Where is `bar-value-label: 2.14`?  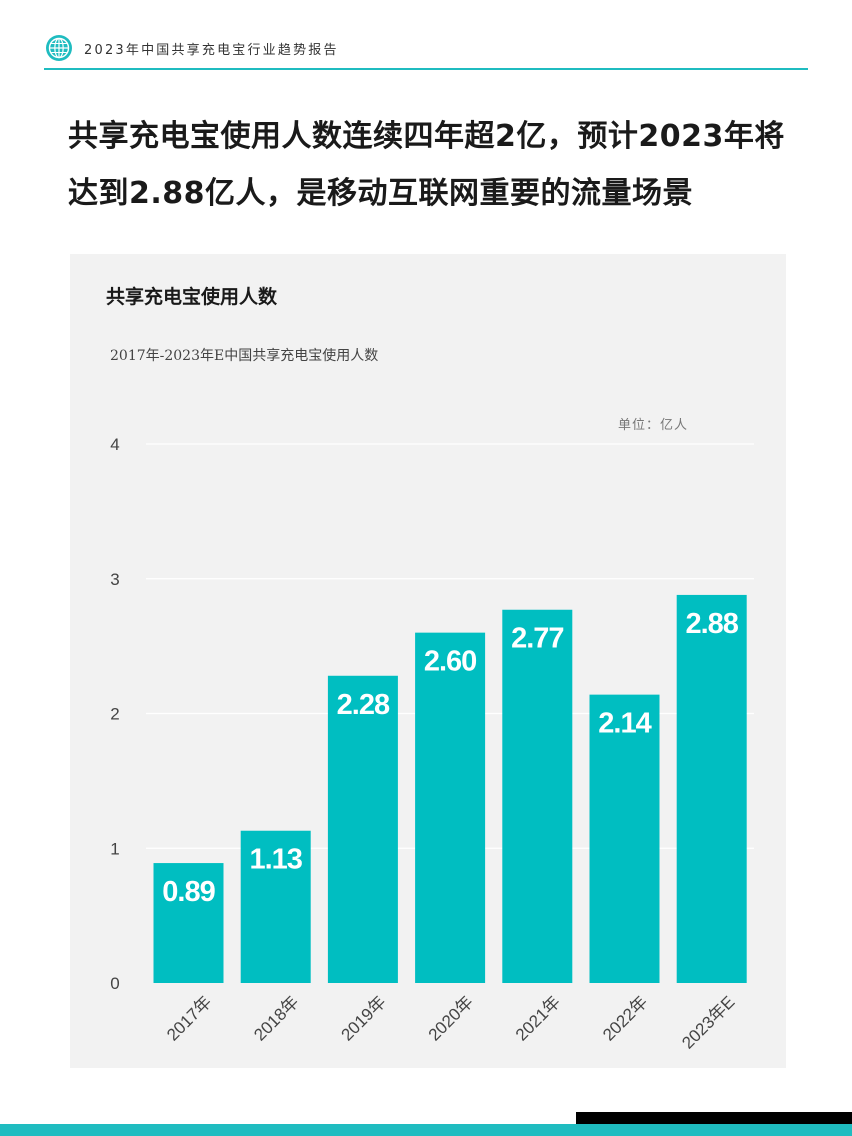
bar-value-label: 2.14 is located at coordinates (624, 724).